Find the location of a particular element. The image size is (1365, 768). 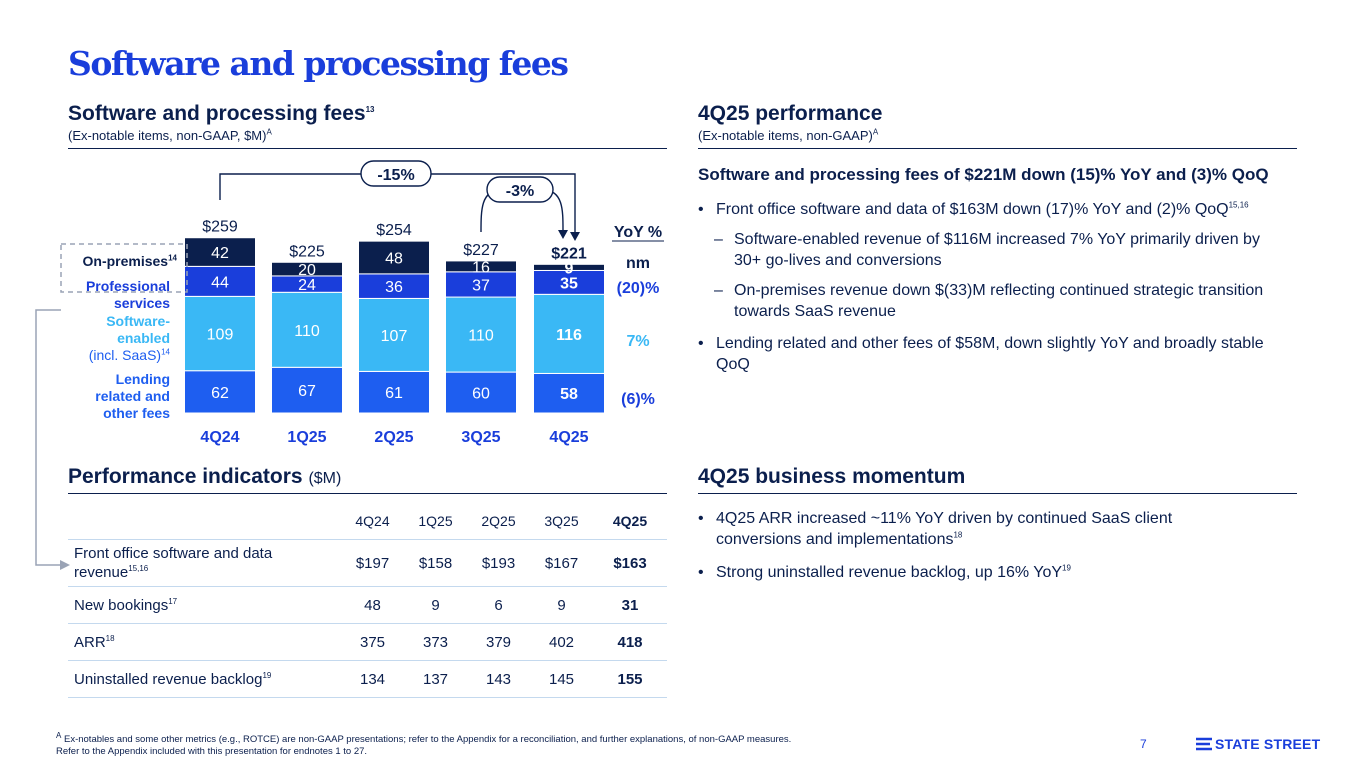

cell: $197 is located at coordinates (372, 563).